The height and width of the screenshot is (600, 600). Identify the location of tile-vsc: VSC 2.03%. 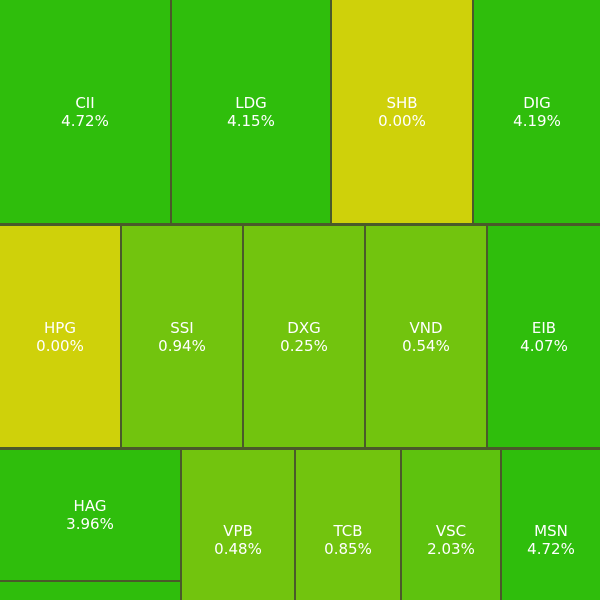
(451, 525).